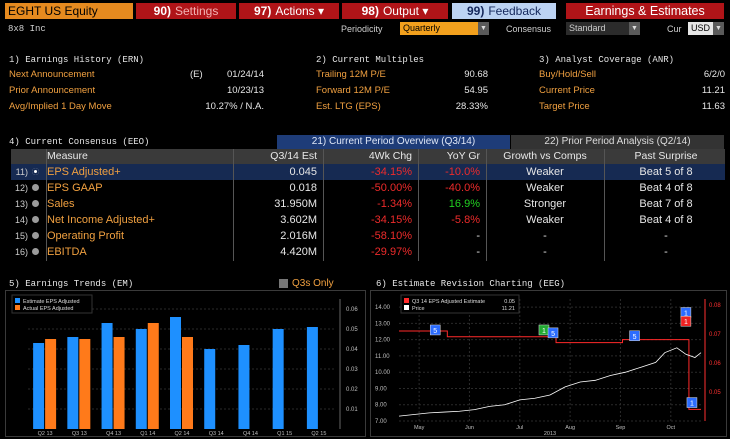 This screenshot has height=439, width=730. I want to click on tab-prior-period-analysis: 22) Prior Period Analysis (Q2/14), so click(617, 142).